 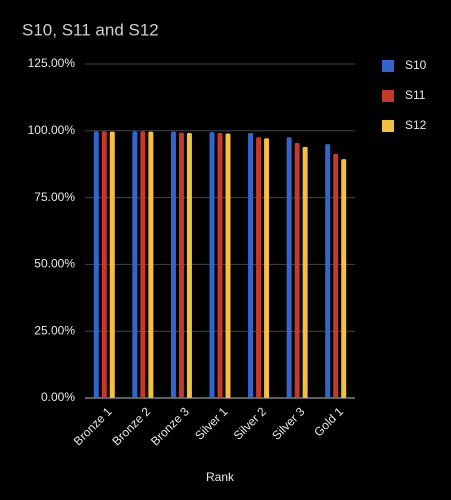 What do you see at coordinates (58, 397) in the screenshot?
I see `y-tick-label: 0.00%` at bounding box center [58, 397].